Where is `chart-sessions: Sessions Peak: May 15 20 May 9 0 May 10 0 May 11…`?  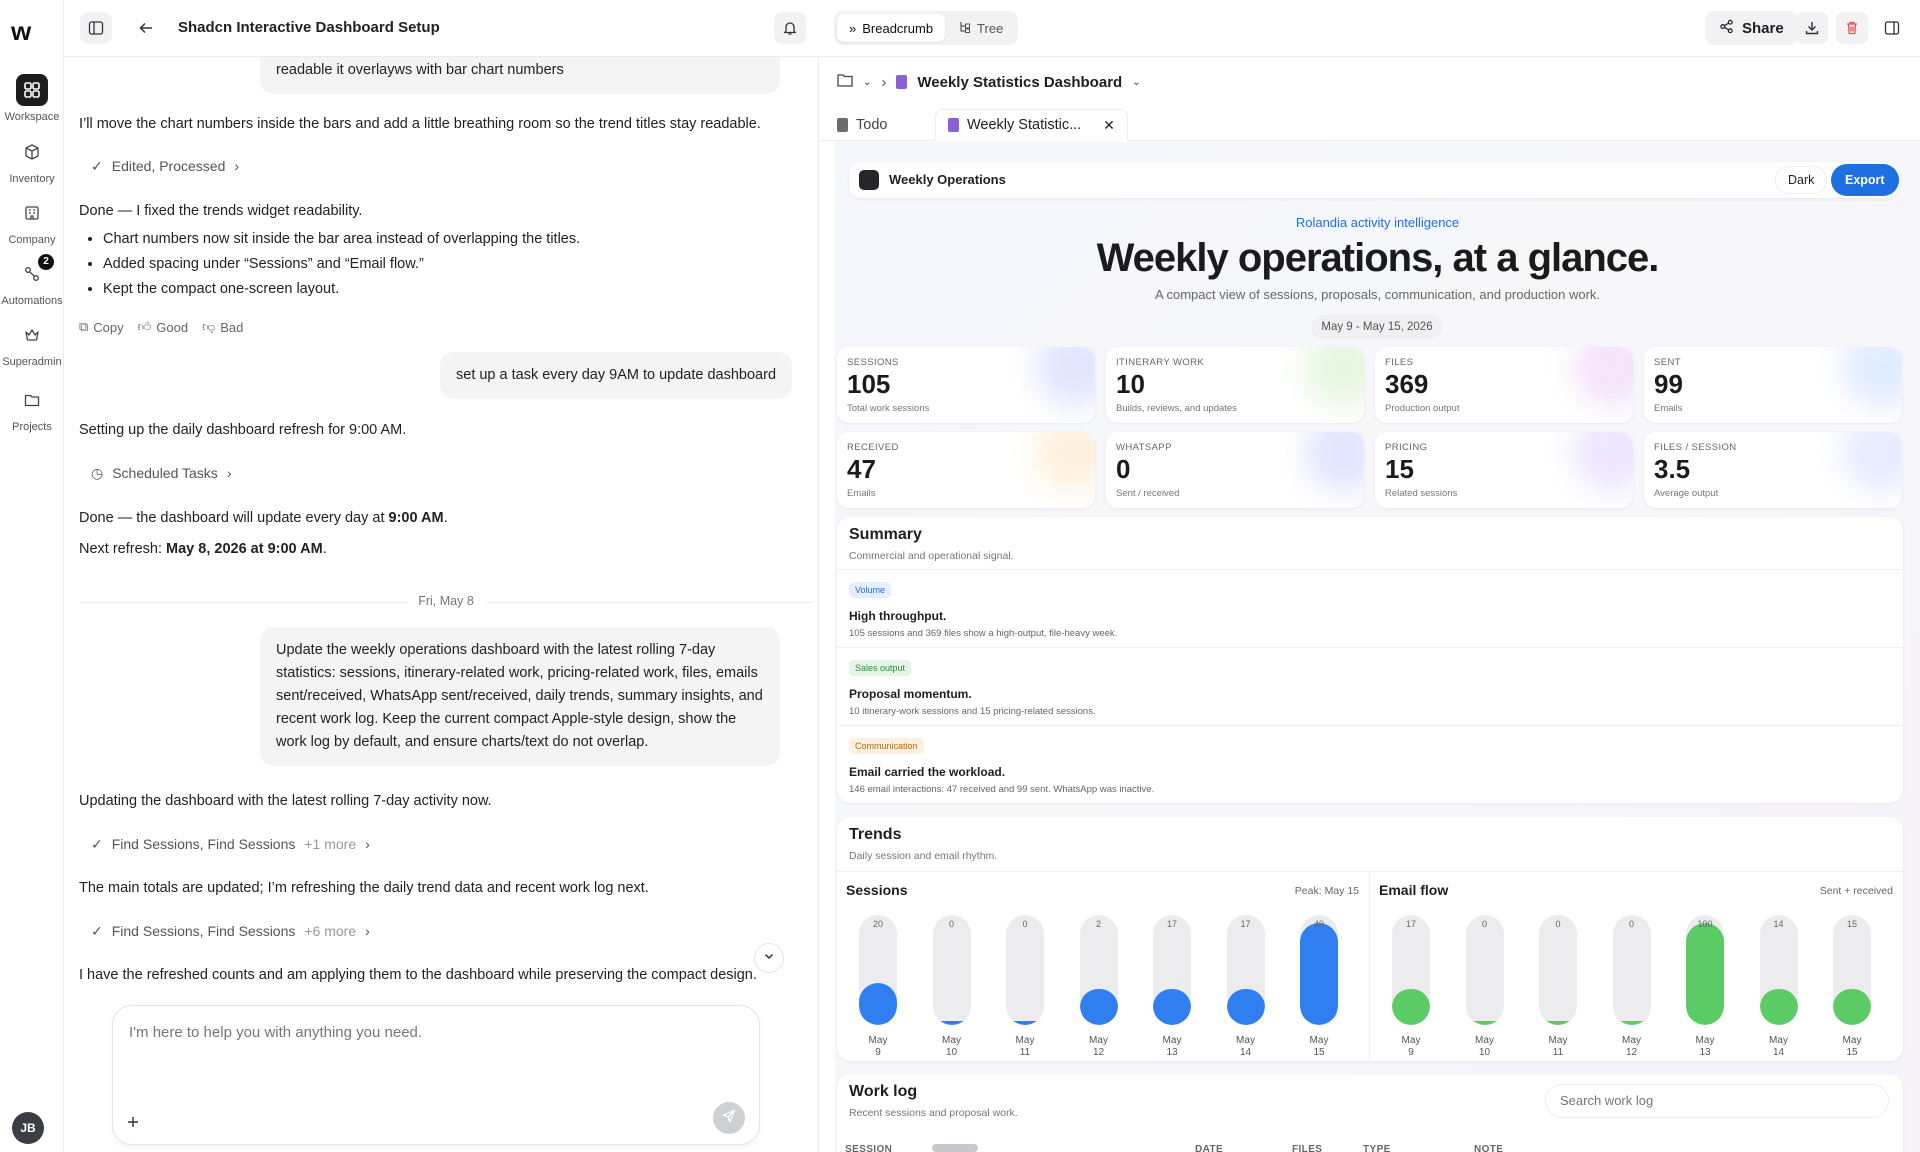 chart-sessions: Sessions Peak: May 15 20 May 9 0 May 10 0 May 11… is located at coordinates (1103, 969).